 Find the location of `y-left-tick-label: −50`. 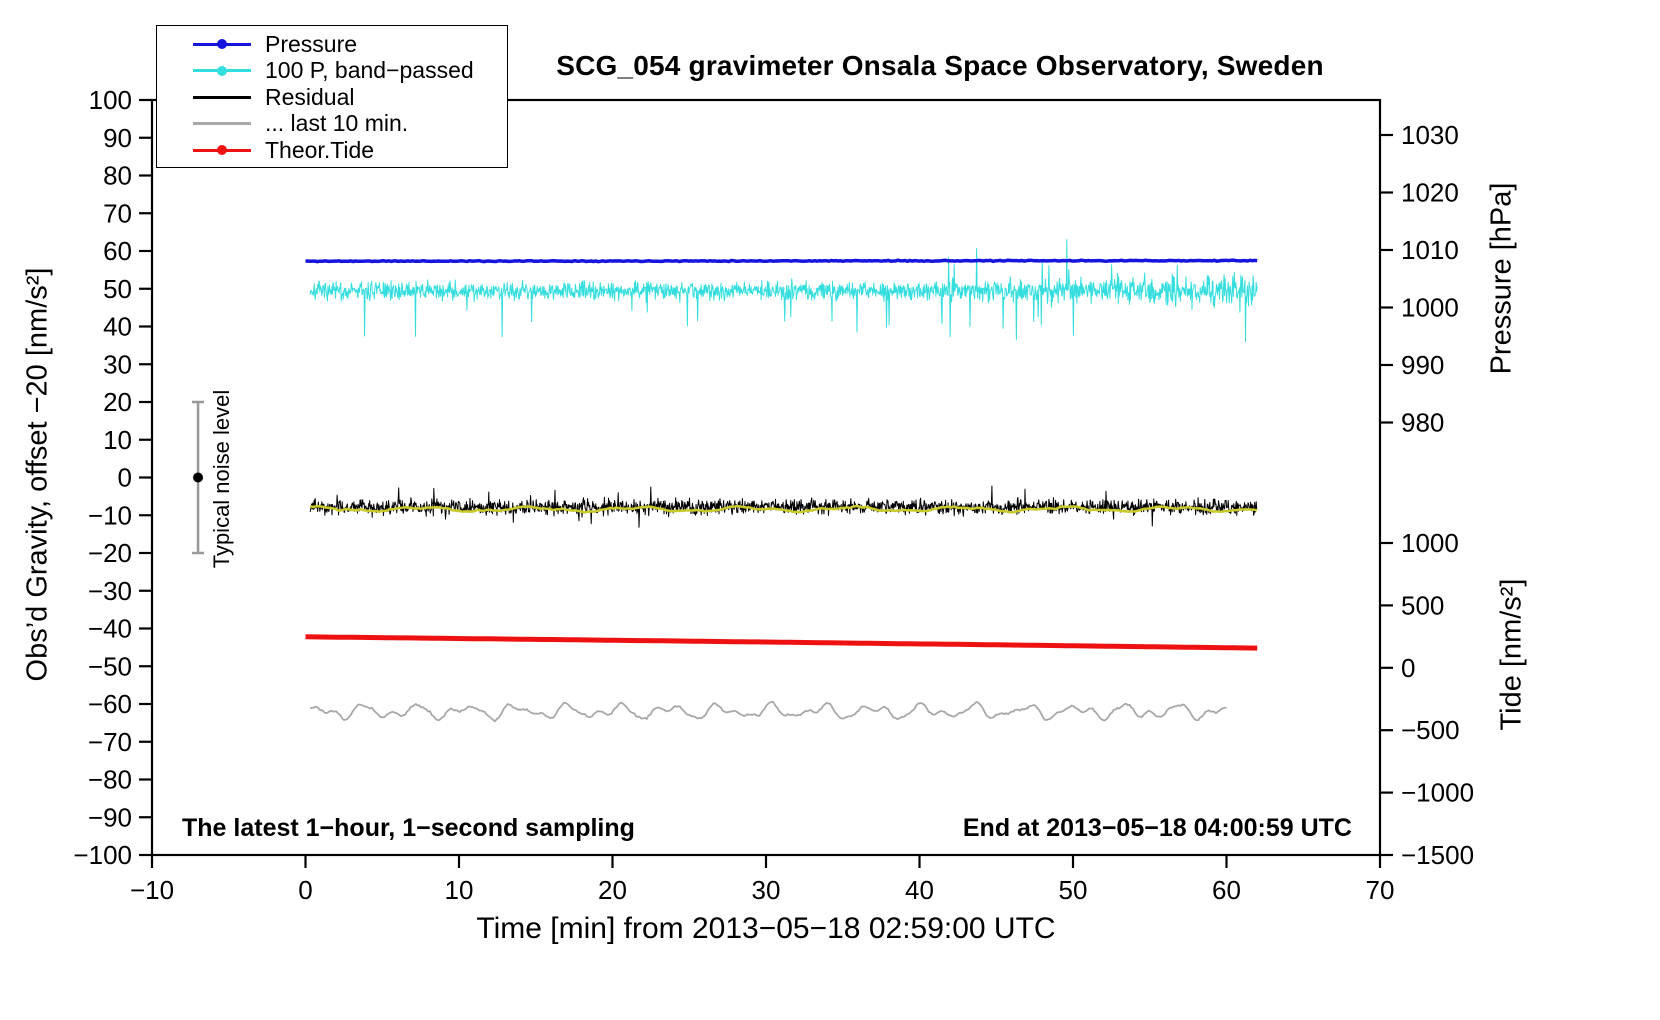

y-left-tick-label: −50 is located at coordinates (110, 666).